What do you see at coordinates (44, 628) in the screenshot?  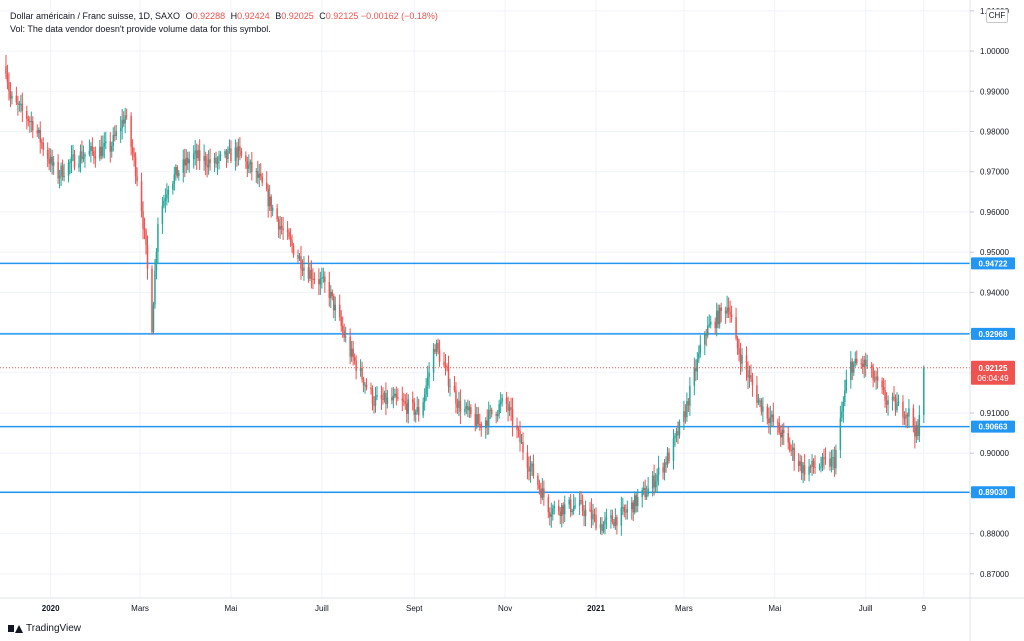 I see `tradingview-branding: TradingView` at bounding box center [44, 628].